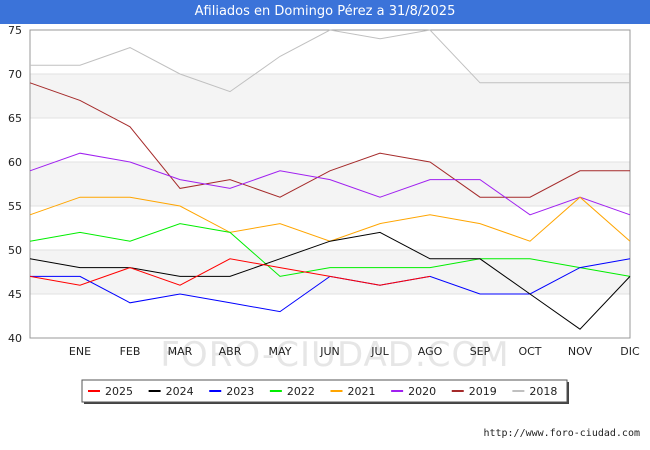 This screenshot has width=650, height=450. I want to click on x-tick-label: FEB, so click(130, 351).